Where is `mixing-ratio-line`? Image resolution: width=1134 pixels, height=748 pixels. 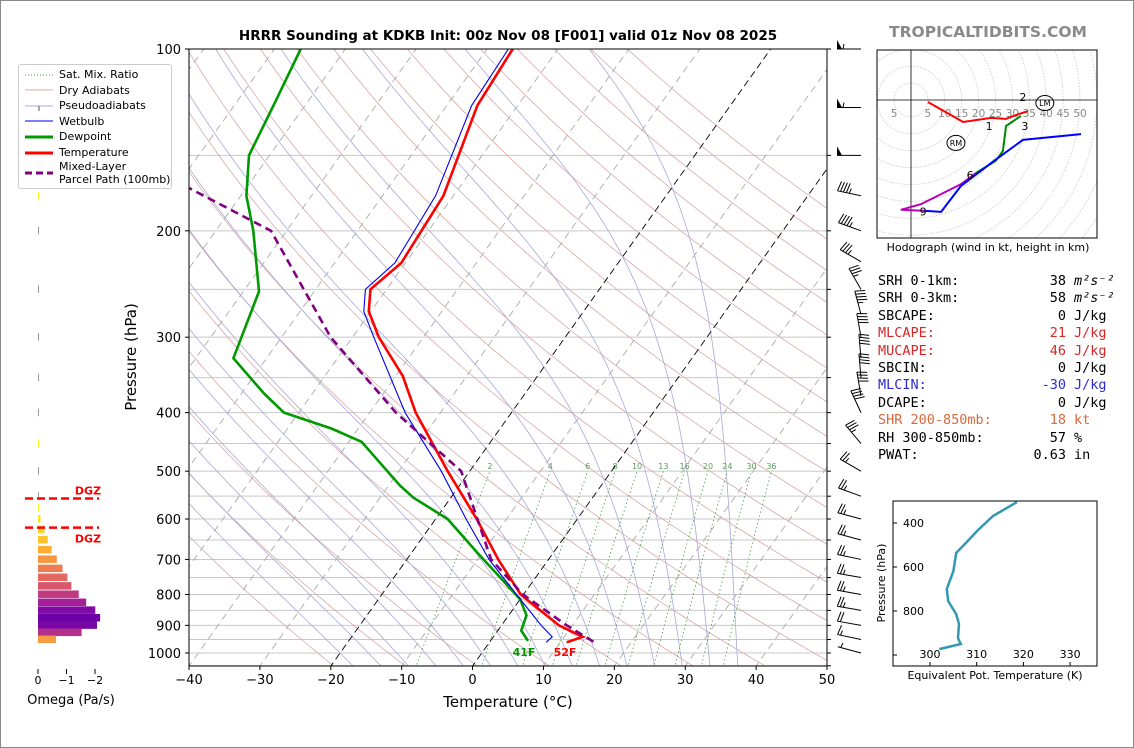 mixing-ratio-line is located at coordinates (606, 568).